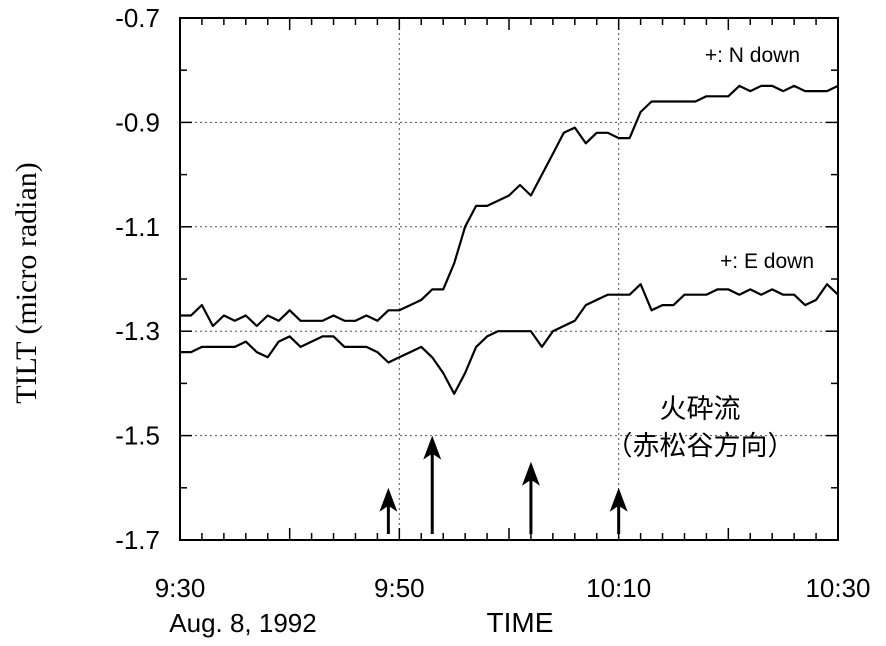 Image resolution: width=886 pixels, height=646 pixels. What do you see at coordinates (700, 409) in the screenshot?
I see `annotation-title: 火砕流` at bounding box center [700, 409].